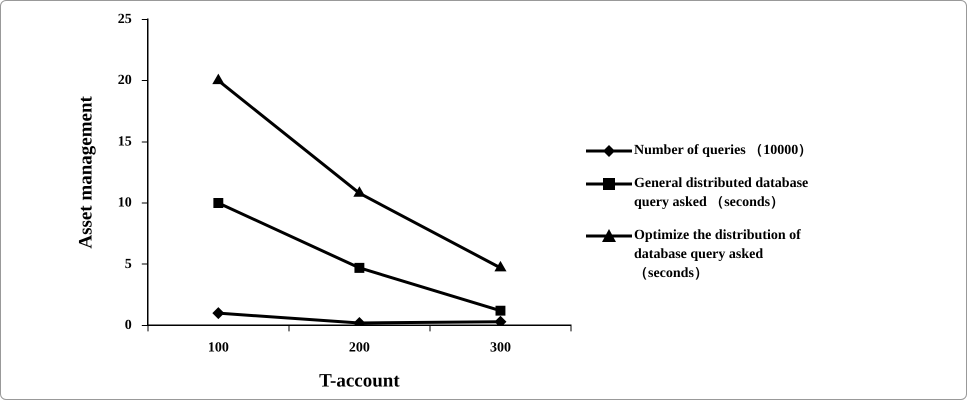  Describe the element at coordinates (500, 348) in the screenshot. I see `x-tick-label: 300` at that location.